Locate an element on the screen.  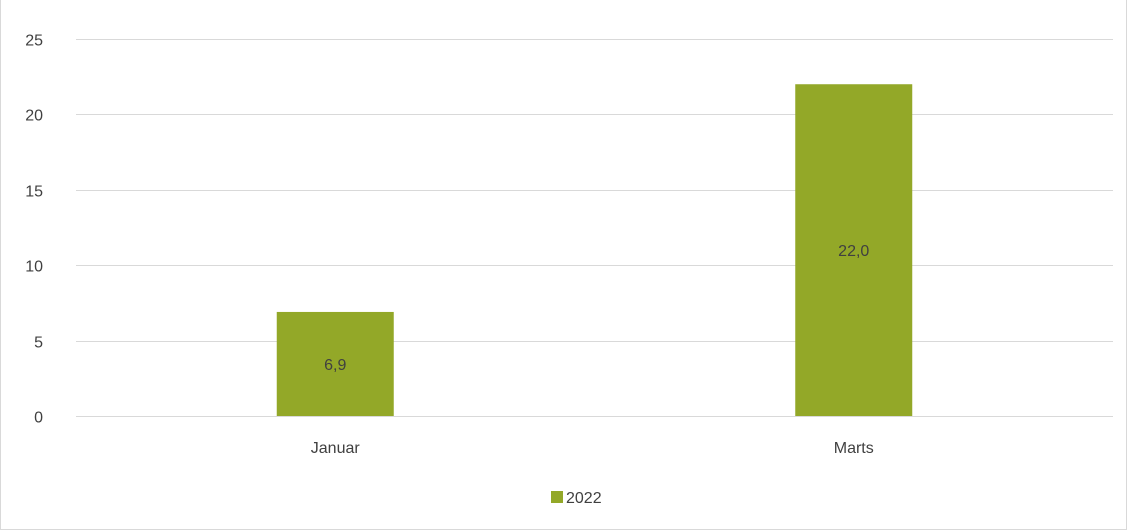
y-tick-label: 20 is located at coordinates (34, 116).